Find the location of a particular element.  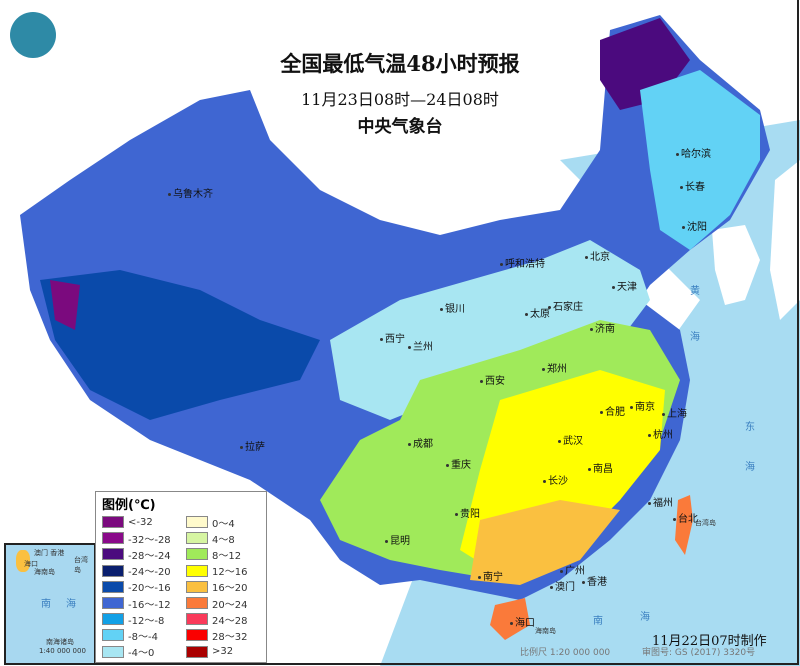

city-label: 西宁 is located at coordinates (392, 337).